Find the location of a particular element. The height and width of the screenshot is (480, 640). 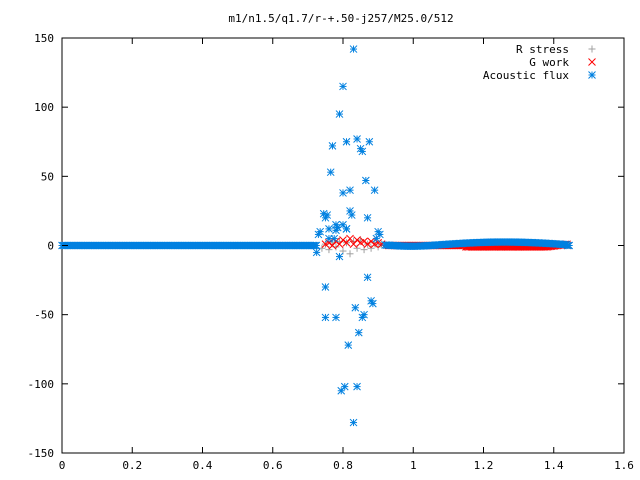

y-tick-label: -50 is located at coordinates (44, 315).